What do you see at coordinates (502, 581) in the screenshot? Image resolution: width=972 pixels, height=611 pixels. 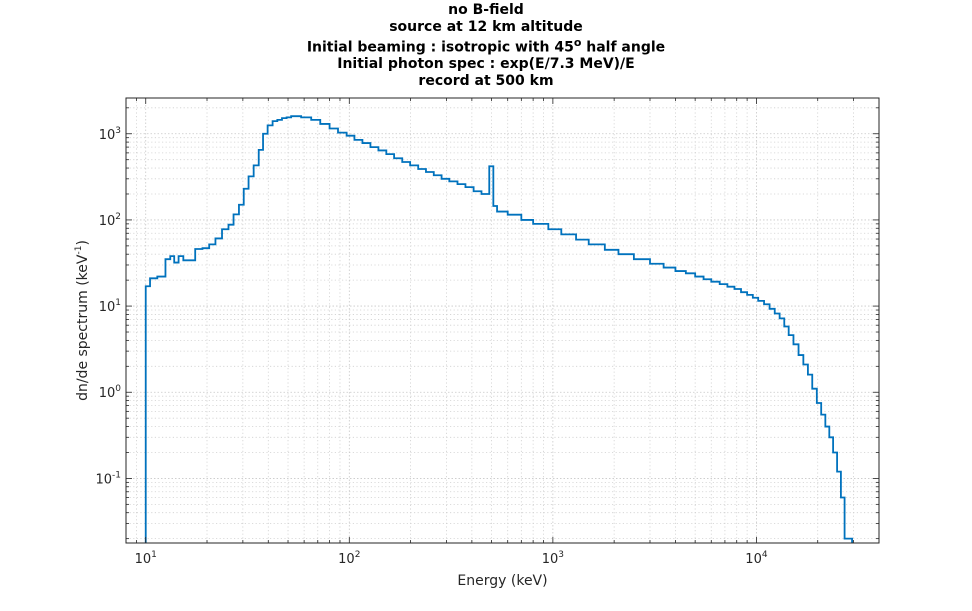 I see `x-axis-label: Energy (keV)` at bounding box center [502, 581].